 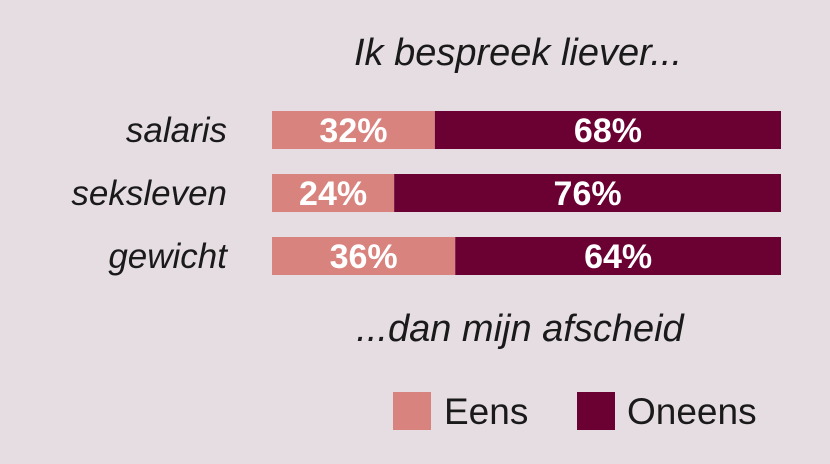 I want to click on data-label-oneens-seksleven: 76%, so click(x=588, y=194).